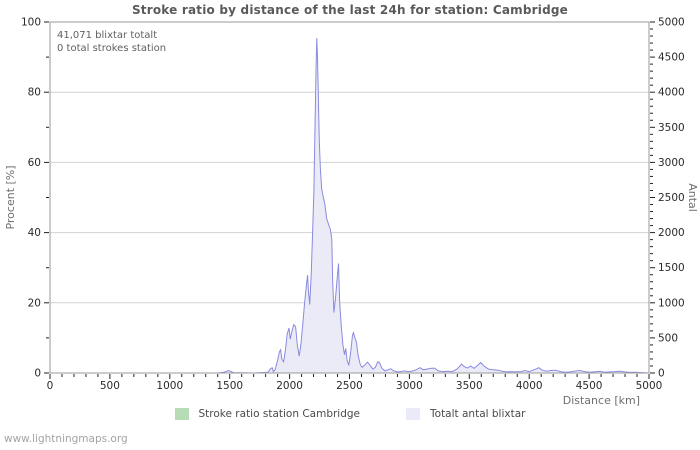 The image size is (700, 450). What do you see at coordinates (112, 48) in the screenshot?
I see `annotation-station-strokes: 0 total strokes station` at bounding box center [112, 48].